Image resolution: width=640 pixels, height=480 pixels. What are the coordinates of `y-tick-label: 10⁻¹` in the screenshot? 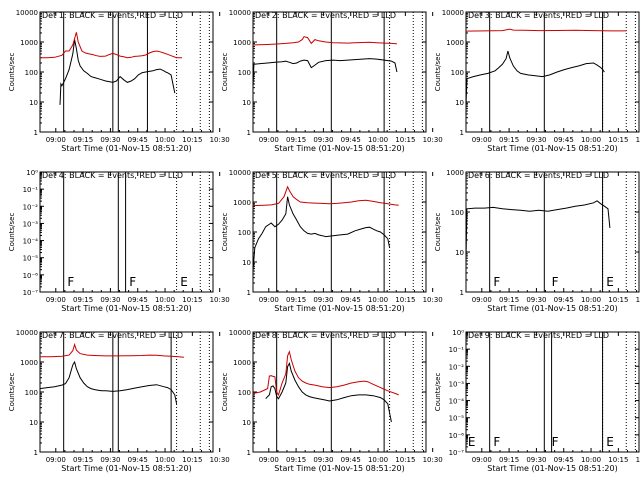 It's located at (31, 190).